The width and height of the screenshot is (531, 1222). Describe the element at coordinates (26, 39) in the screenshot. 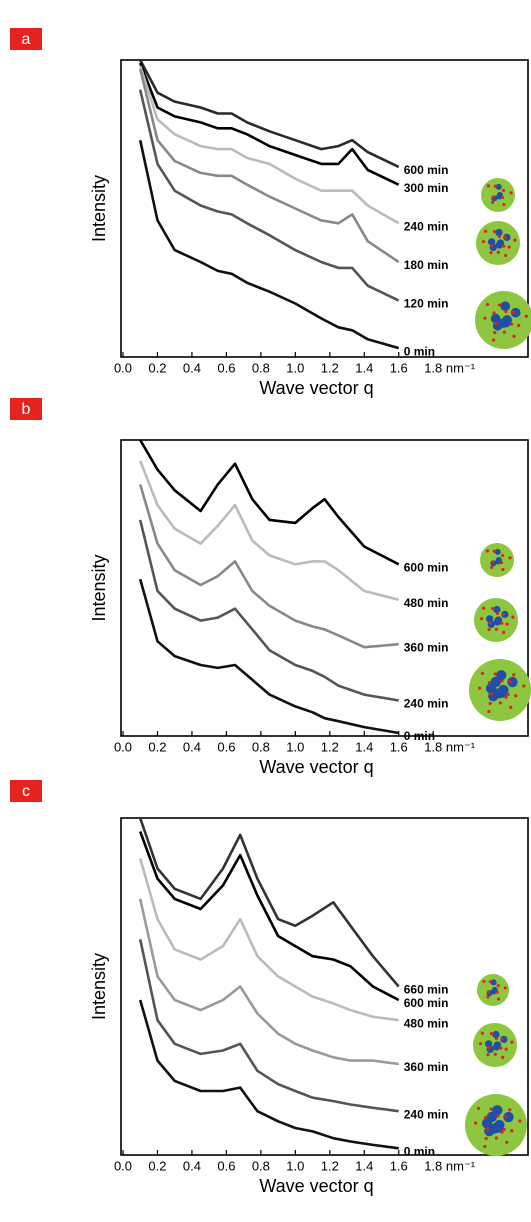

I see `panel-label: a` at that location.